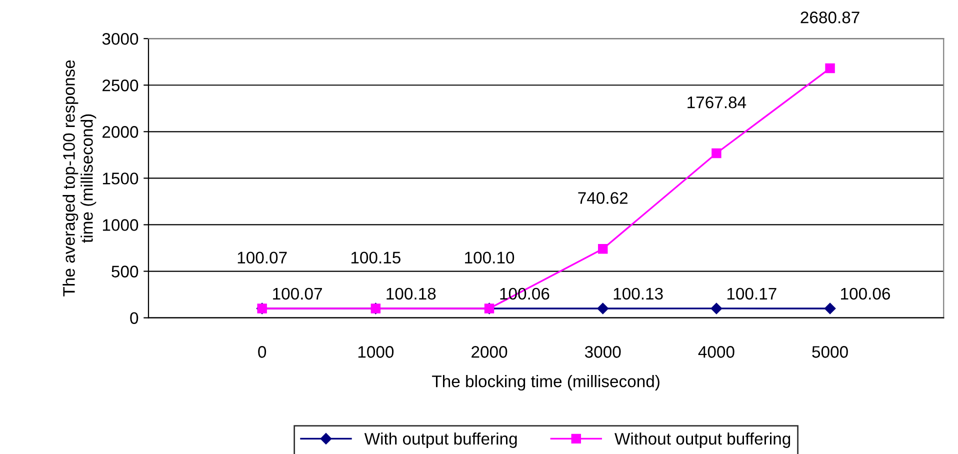 Image resolution: width=958 pixels, height=454 pixels. I want to click on x-tick-label: 3000, so click(602, 352).